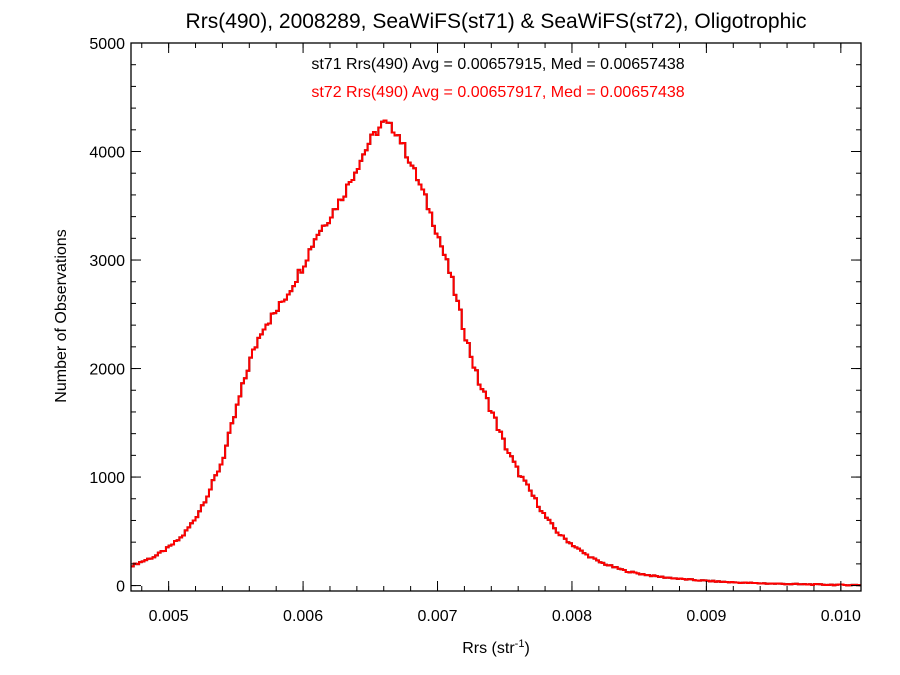 This screenshot has width=900, height=675. What do you see at coordinates (520, 644) in the screenshot?
I see `x-axis-label-superscript: -1` at bounding box center [520, 644].